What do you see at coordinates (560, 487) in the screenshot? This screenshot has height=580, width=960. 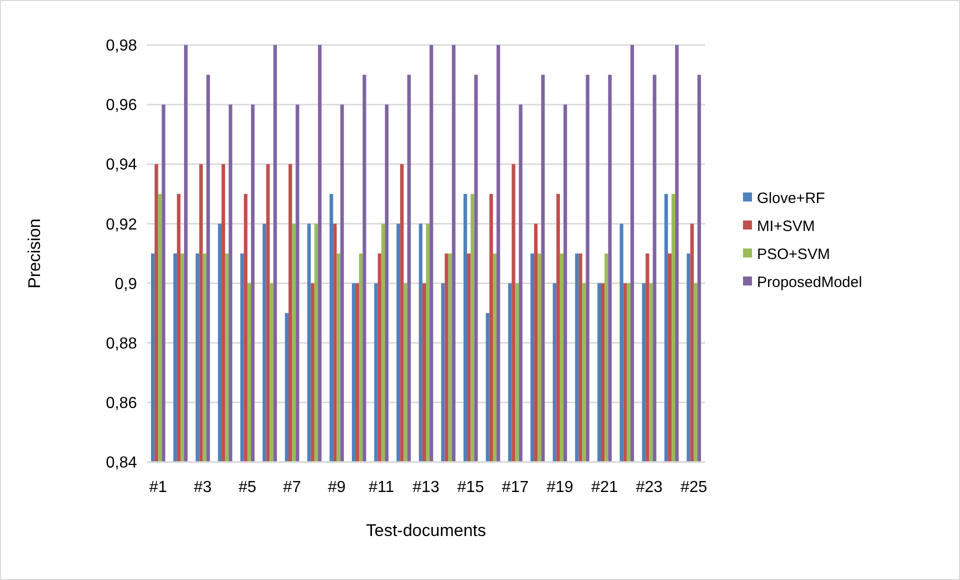 I see `x-tick-label: #19` at bounding box center [560, 487].